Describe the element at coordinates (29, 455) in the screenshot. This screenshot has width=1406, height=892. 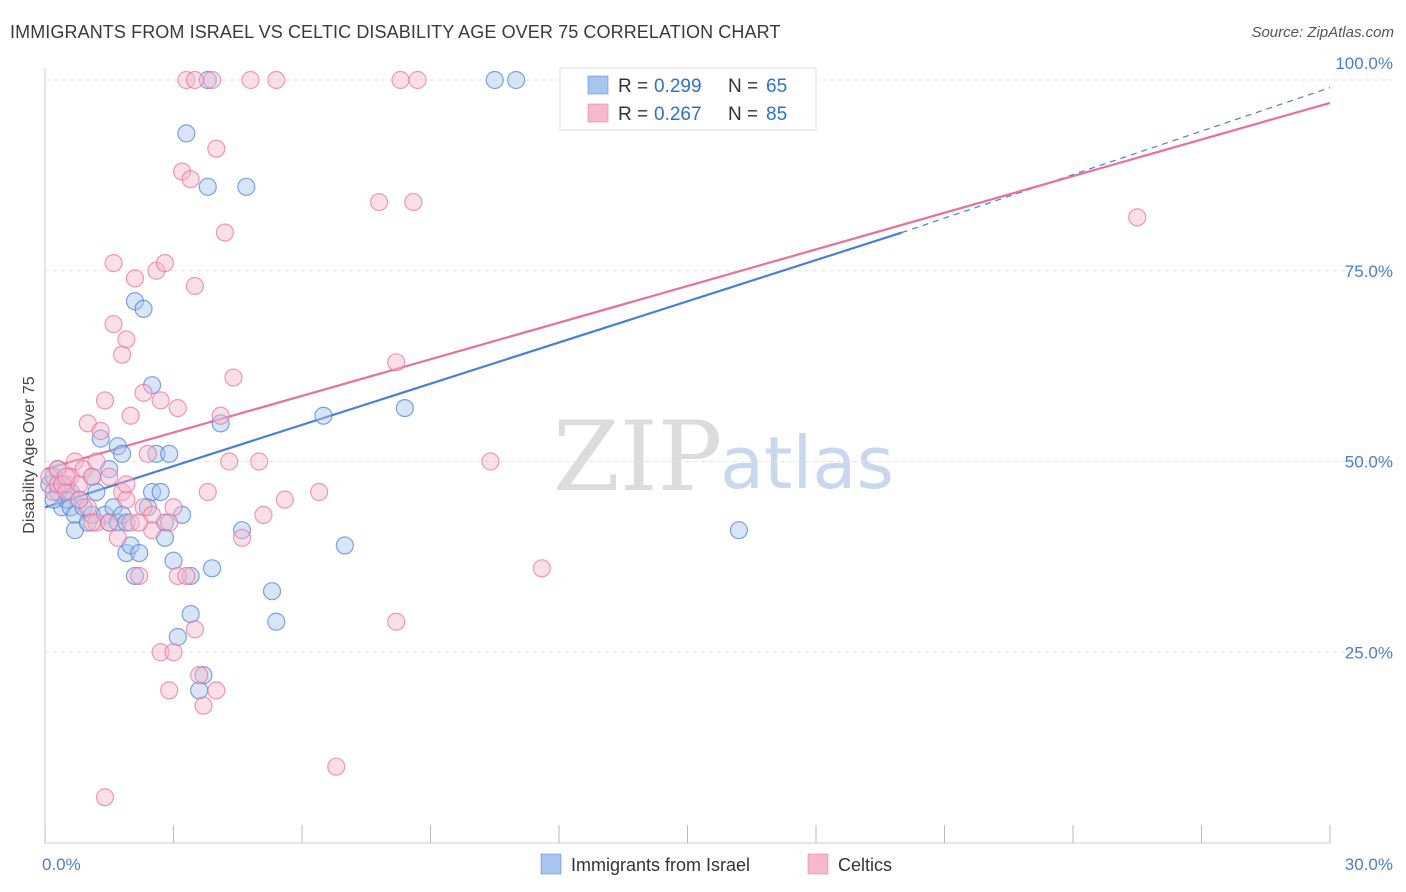
I see `y-axis-title: Disability Age Over 75` at that location.